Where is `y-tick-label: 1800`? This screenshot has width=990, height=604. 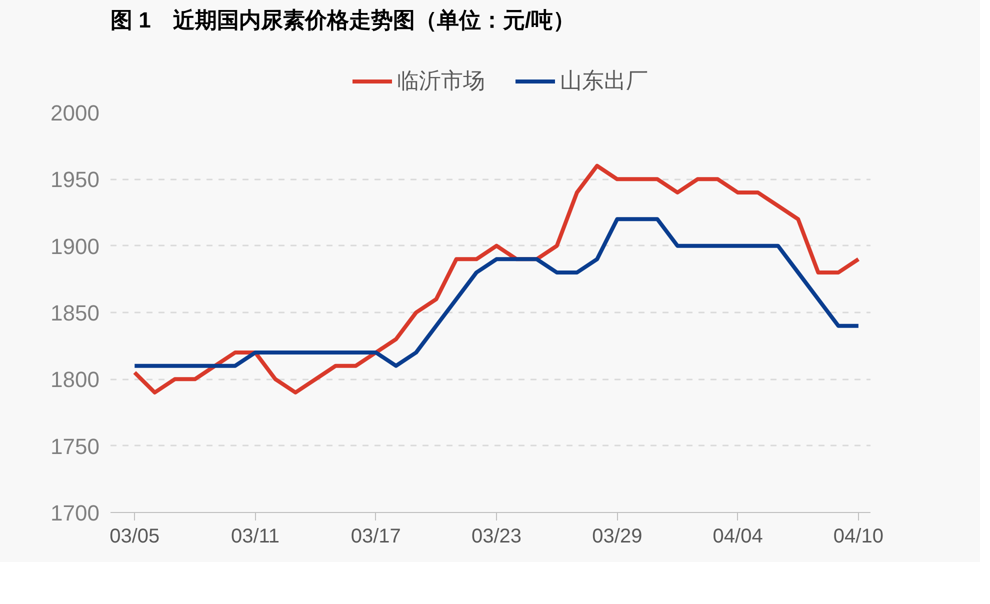 y-tick-label: 1800 is located at coordinates (75, 379).